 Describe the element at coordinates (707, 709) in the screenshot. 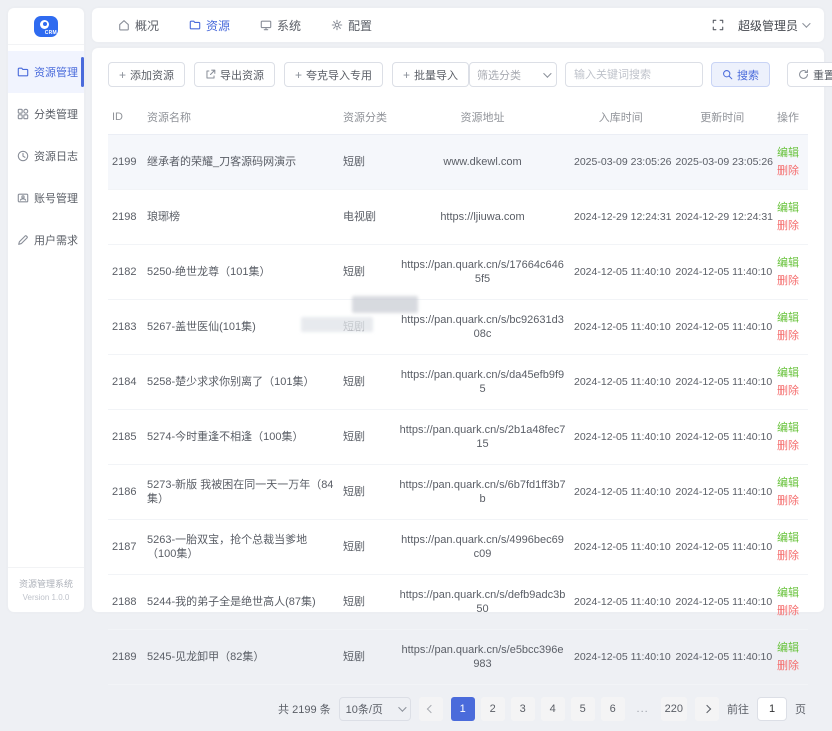

I see `next-page-button` at that location.